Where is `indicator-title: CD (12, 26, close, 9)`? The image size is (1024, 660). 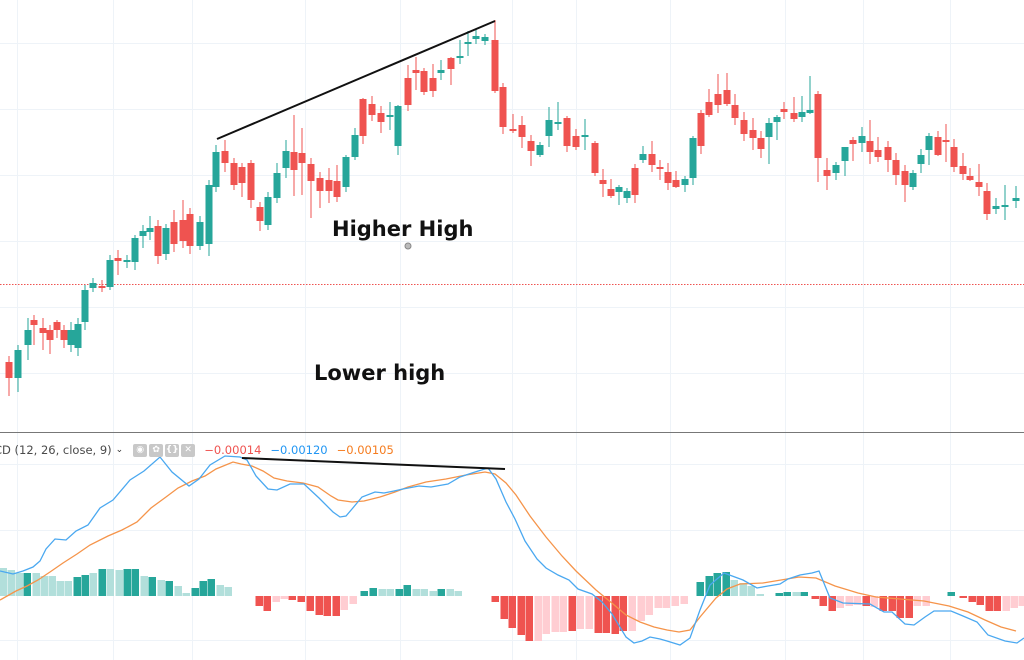 indicator-title: CD (12, 26, close, 9) is located at coordinates (56, 450).